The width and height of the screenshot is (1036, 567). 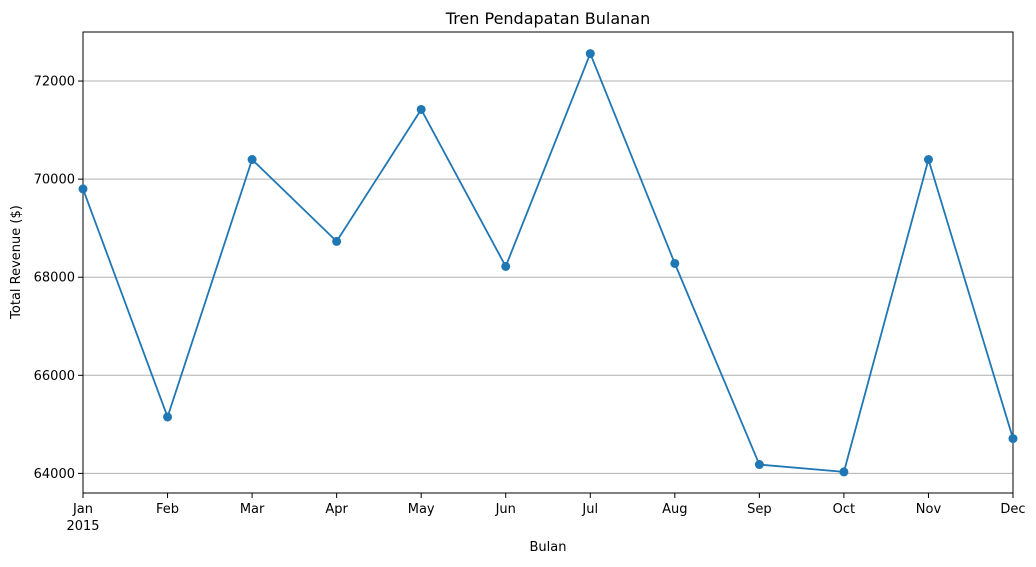 What do you see at coordinates (589, 509) in the screenshot?
I see `x-tick-label: Jul` at bounding box center [589, 509].